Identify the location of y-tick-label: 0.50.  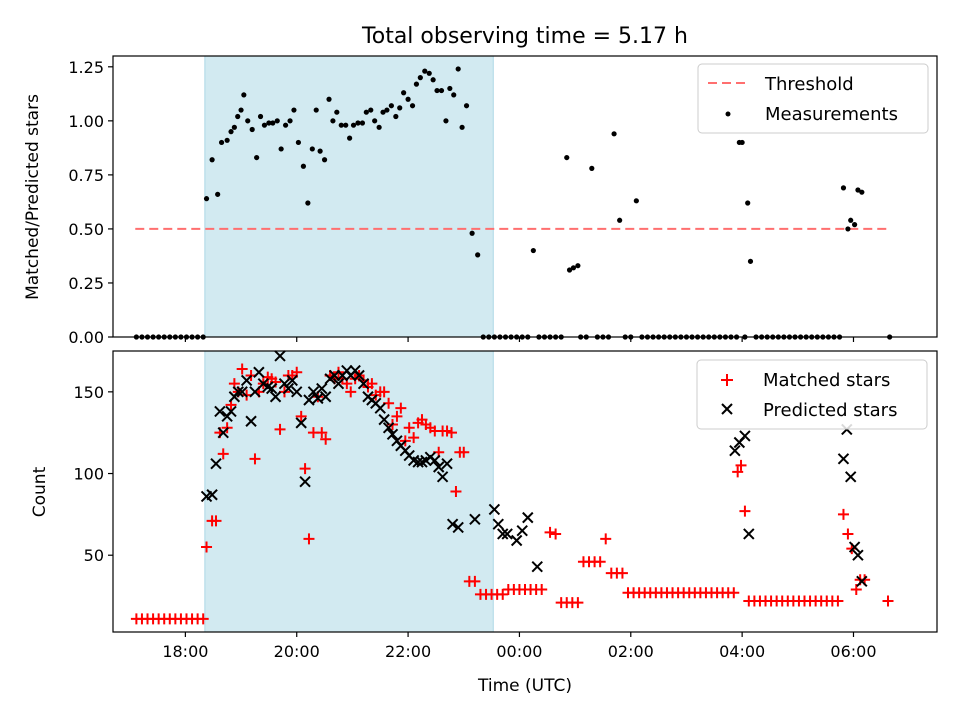
(86, 229).